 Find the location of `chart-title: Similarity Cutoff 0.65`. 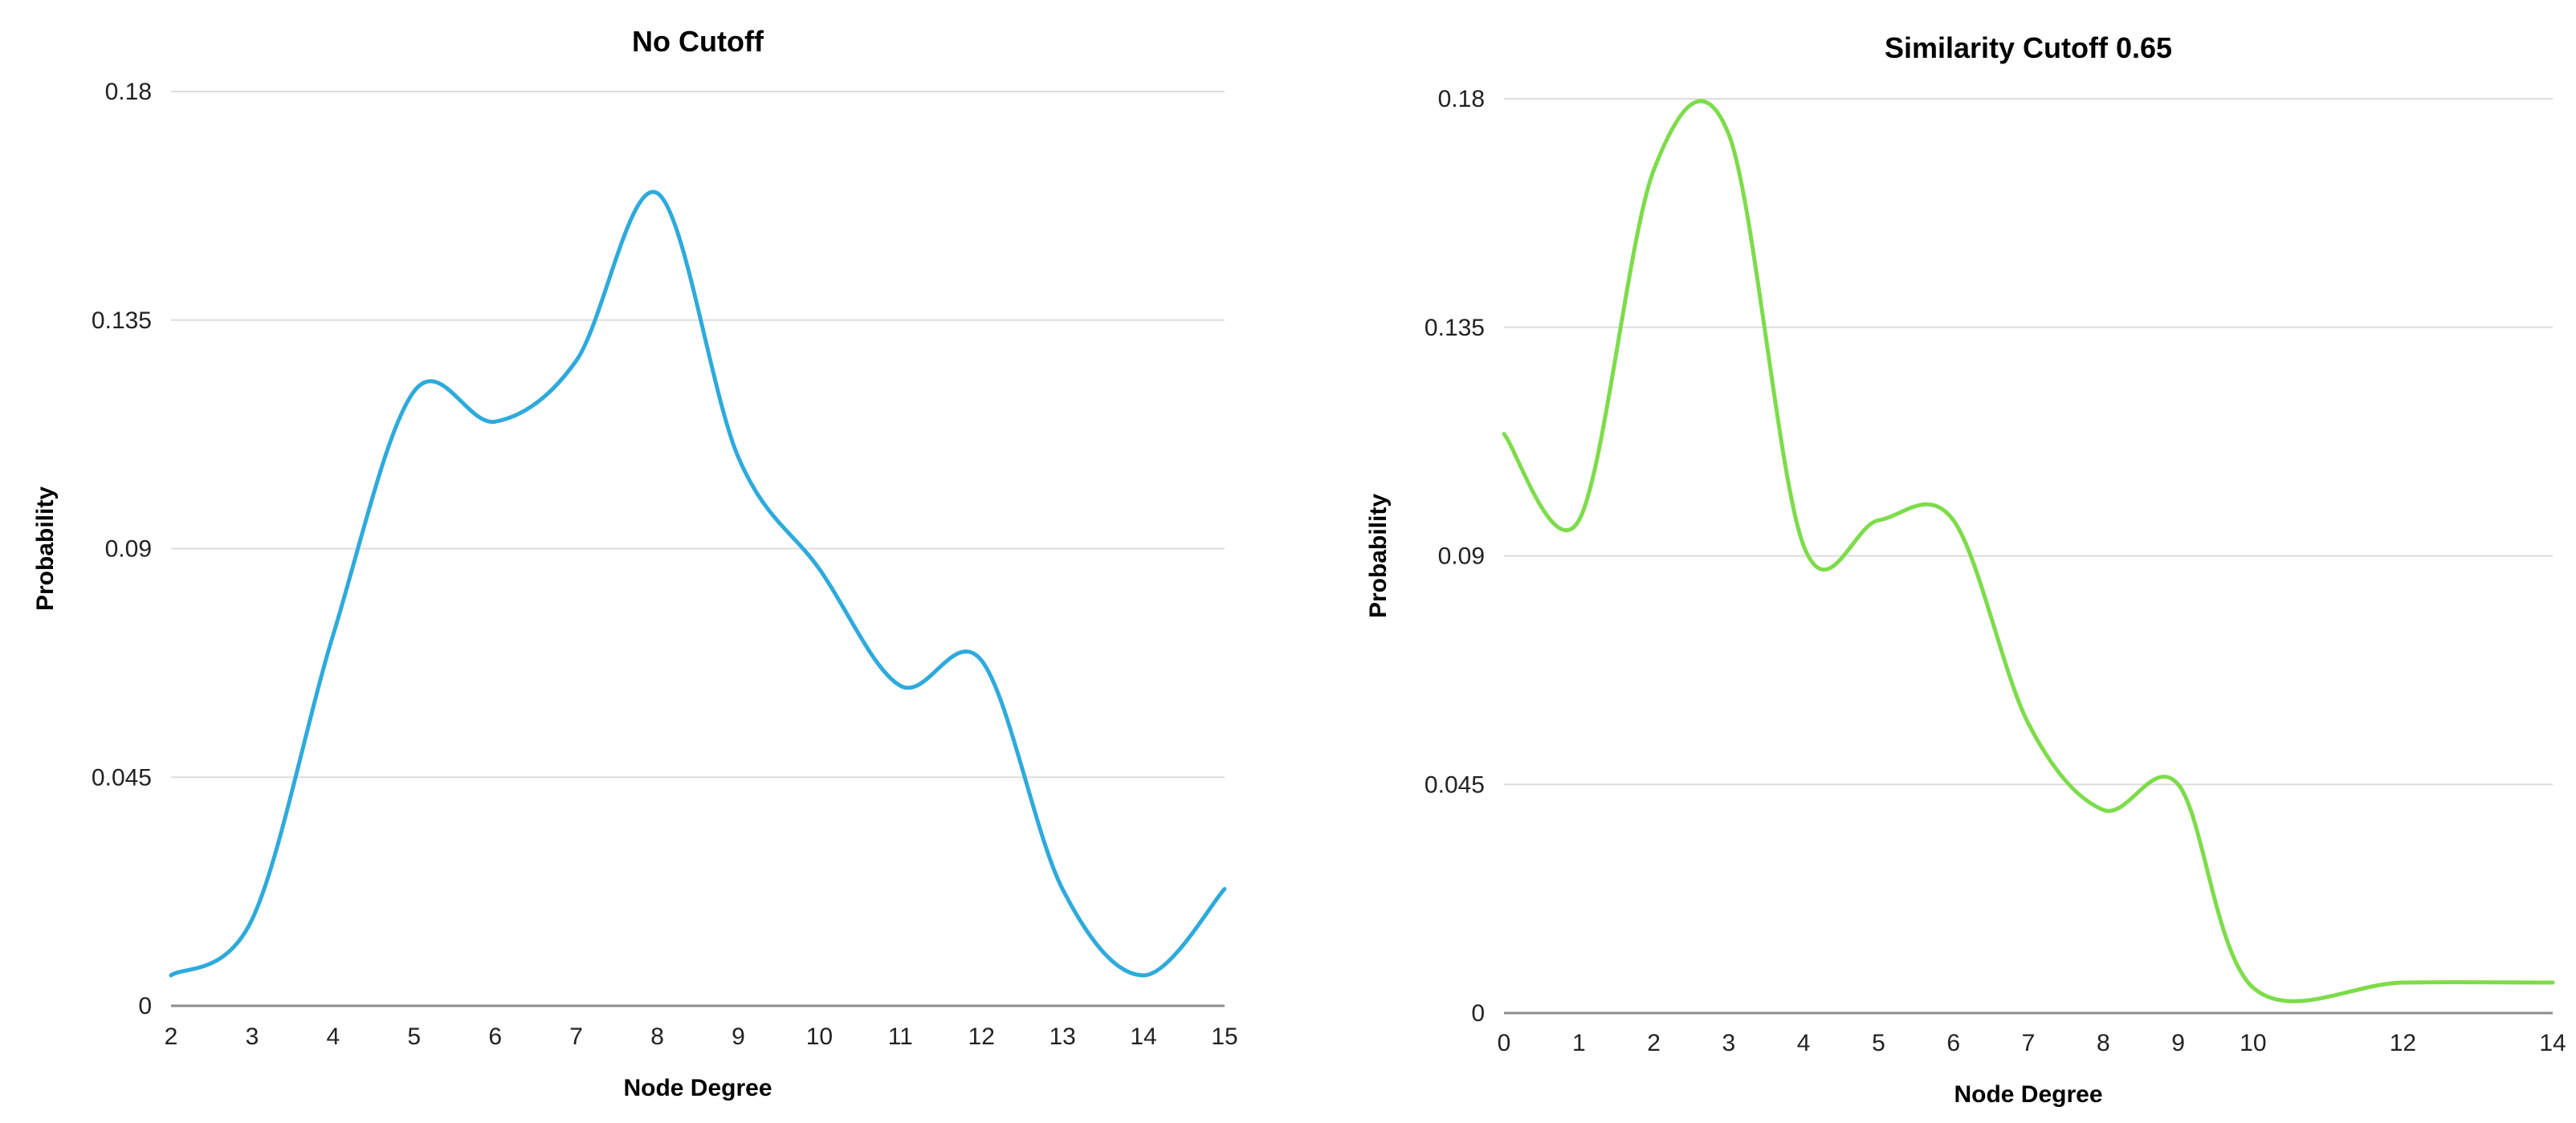

chart-title: Similarity Cutoff 0.65 is located at coordinates (2028, 47).